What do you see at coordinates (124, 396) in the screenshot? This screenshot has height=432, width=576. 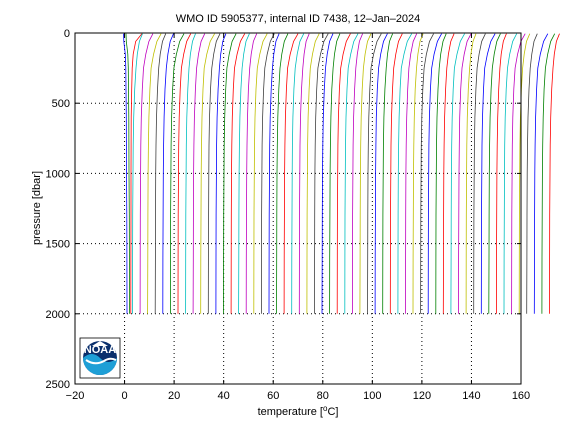 I see `x-tick-label: 0` at bounding box center [124, 396].